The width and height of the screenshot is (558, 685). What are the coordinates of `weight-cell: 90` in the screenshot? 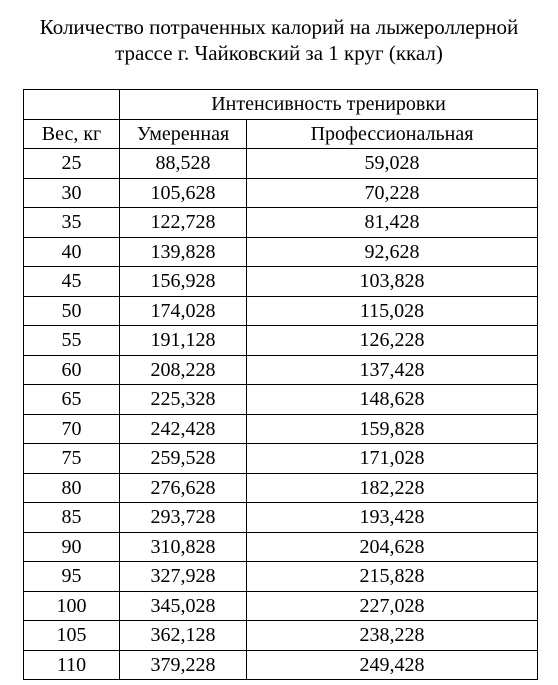 It's located at (72, 547).